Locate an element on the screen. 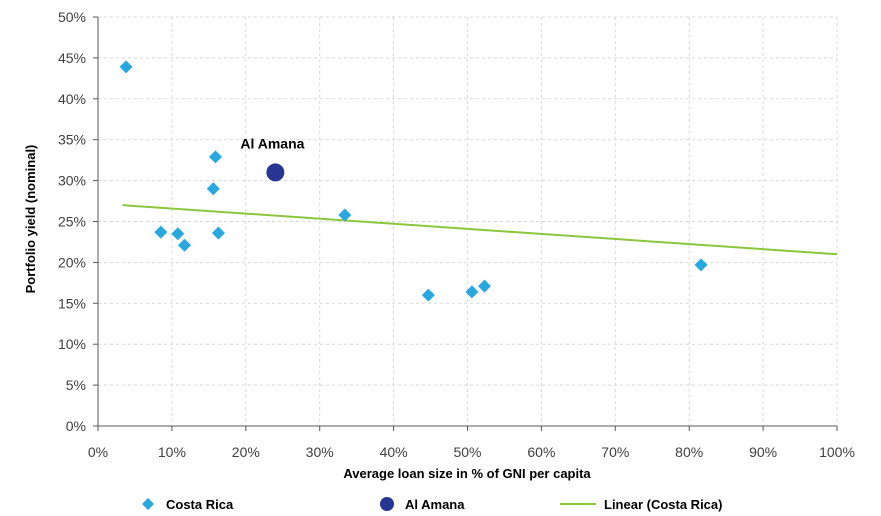 This screenshot has width=881, height=516. y-tick-label: 50% is located at coordinates (72, 17).